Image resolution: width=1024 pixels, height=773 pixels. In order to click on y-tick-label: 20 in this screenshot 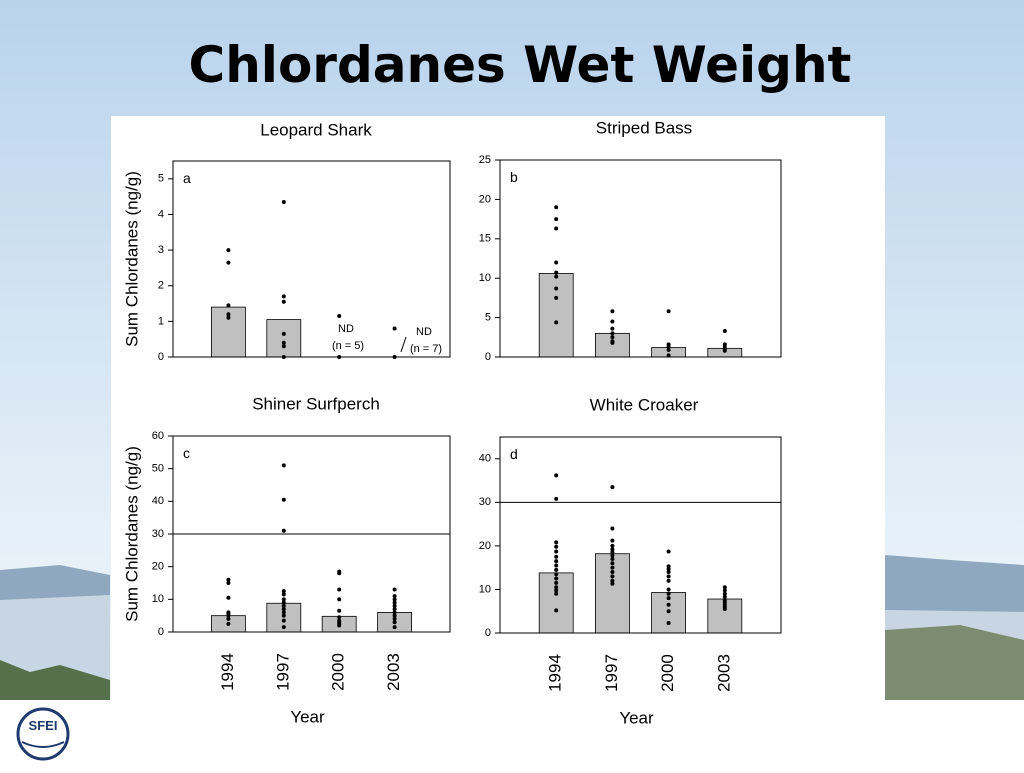, I will do `click(485, 546)`.